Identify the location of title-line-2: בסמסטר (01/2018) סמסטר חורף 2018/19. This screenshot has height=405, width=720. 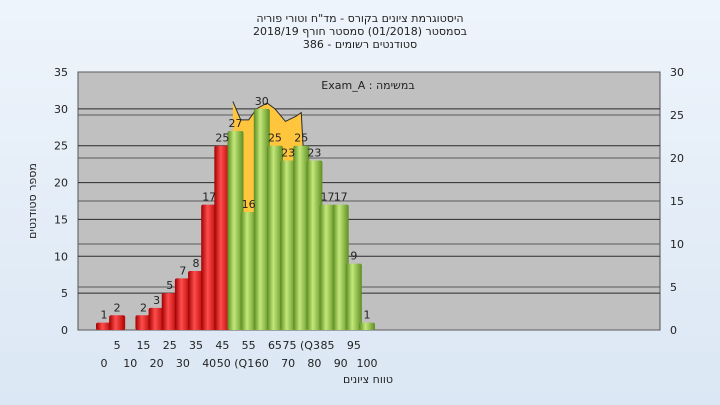
(360, 31).